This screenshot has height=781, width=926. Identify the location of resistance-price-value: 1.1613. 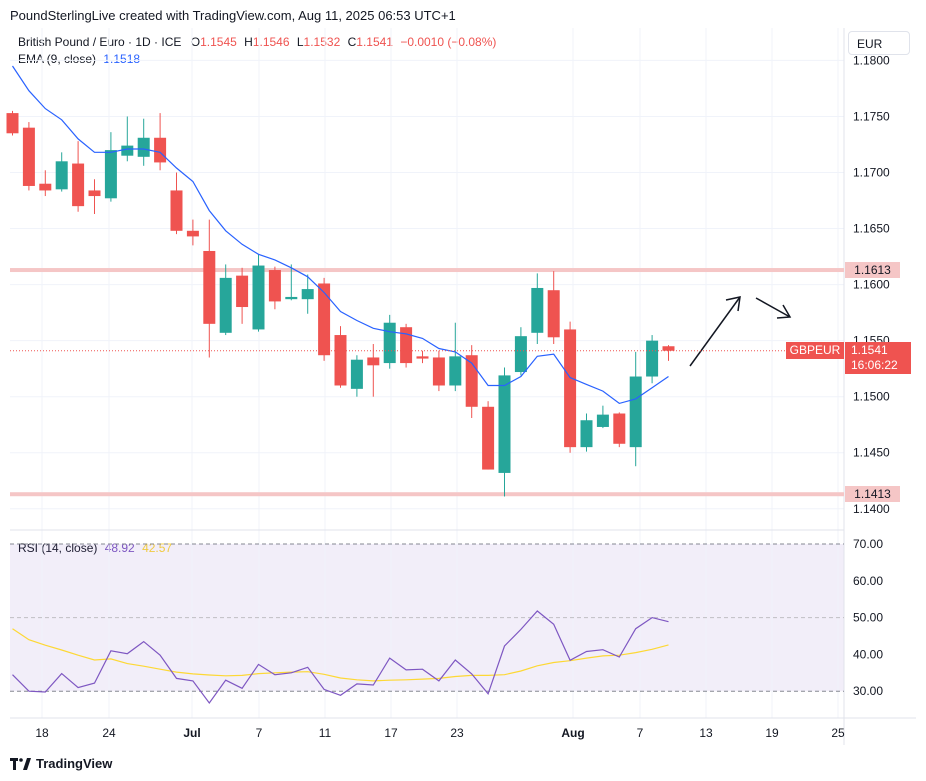
(872, 270).